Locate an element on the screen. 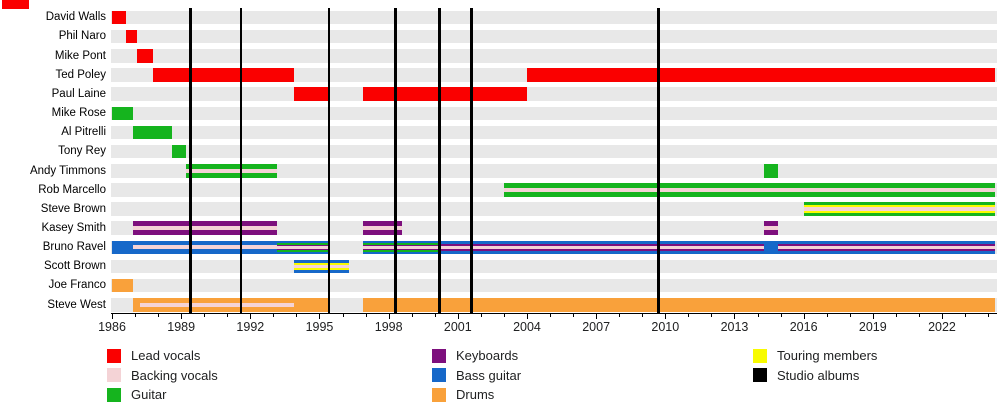 This screenshot has width=1000, height=411. x-axis-year-label: 2007 is located at coordinates (596, 327).